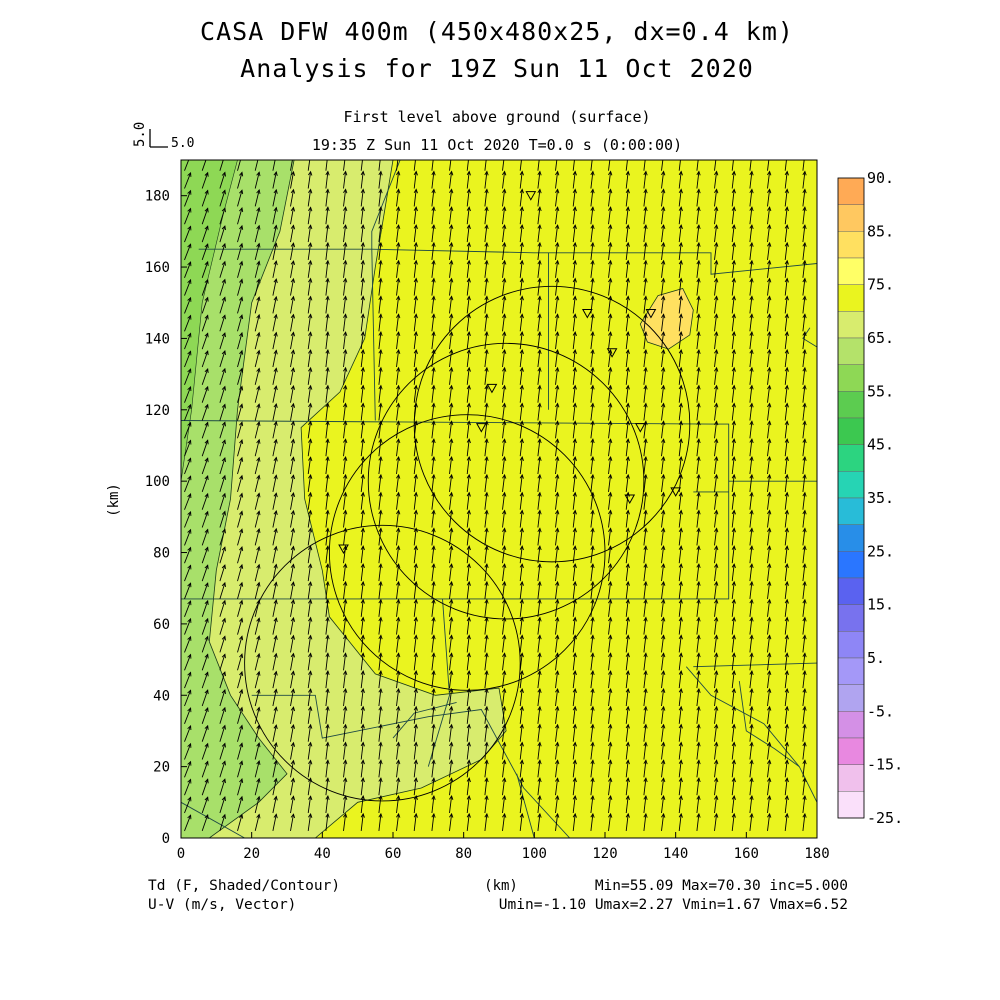 This screenshot has height=1000, width=1000. I want to click on wind-stats: Umin=-1.10 Umax=2.27 Vmin=1.67 Vmax=6.52, so click(673, 905).